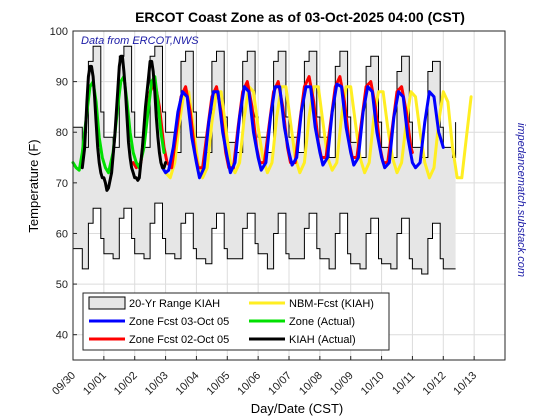 This screenshot has height=420, width=560. Describe the element at coordinates (62, 133) in the screenshot. I see `y-tick-label: 80` at that location.